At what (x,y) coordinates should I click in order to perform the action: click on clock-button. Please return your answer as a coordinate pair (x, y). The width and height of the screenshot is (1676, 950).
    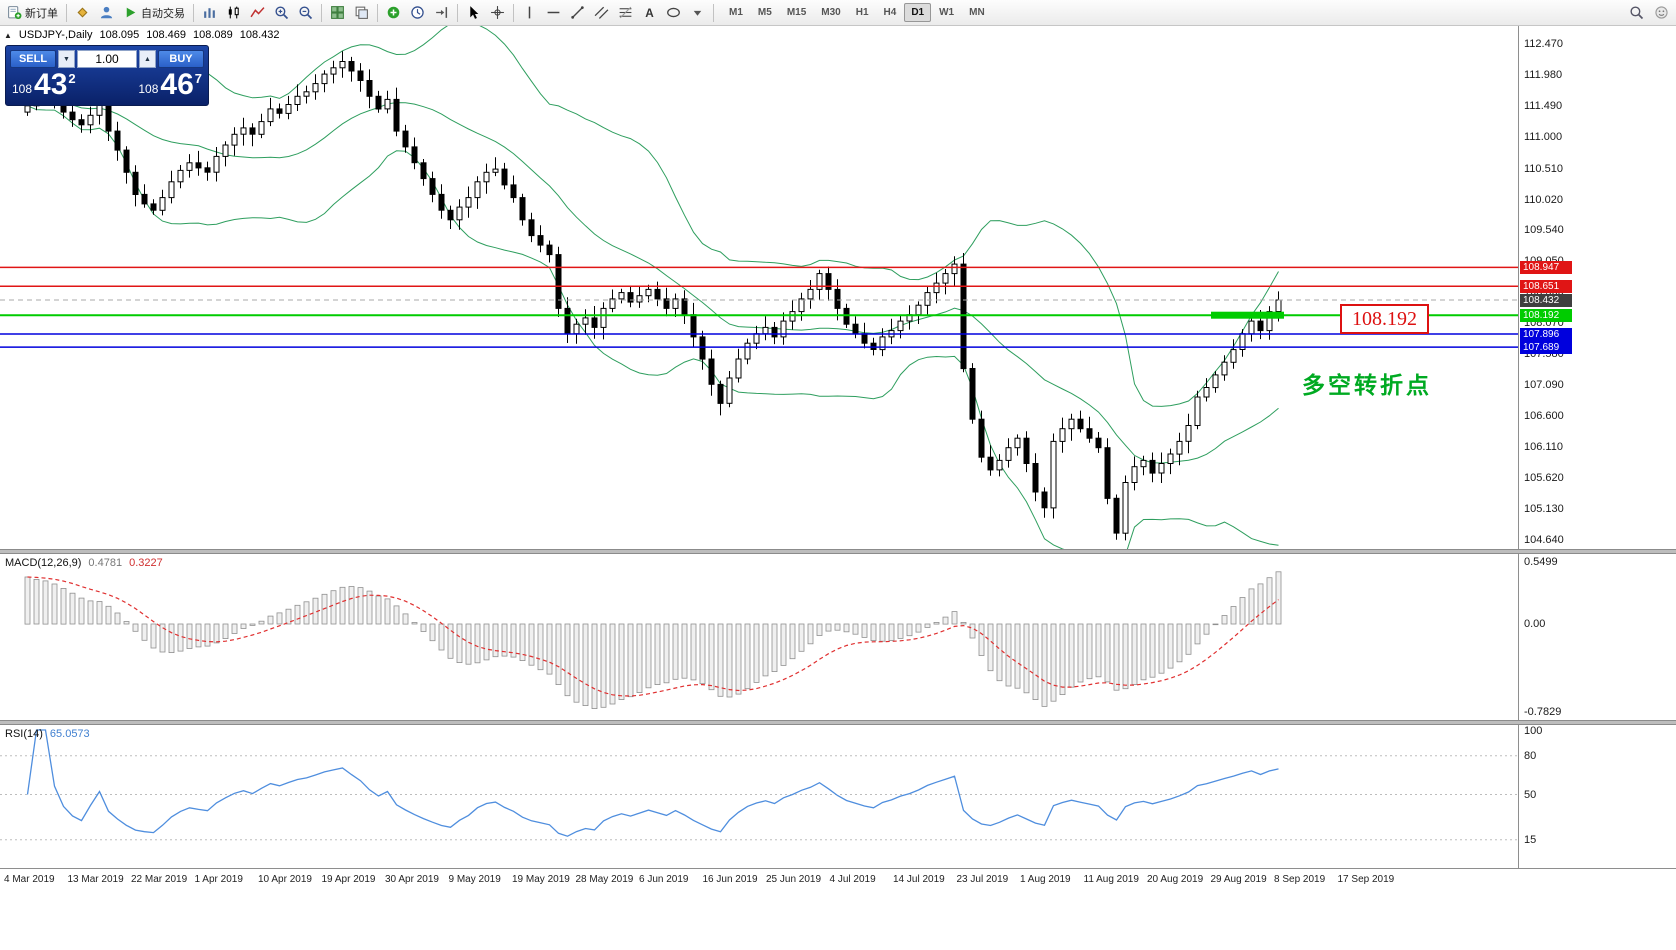
    Looking at the image, I should click on (417, 13).